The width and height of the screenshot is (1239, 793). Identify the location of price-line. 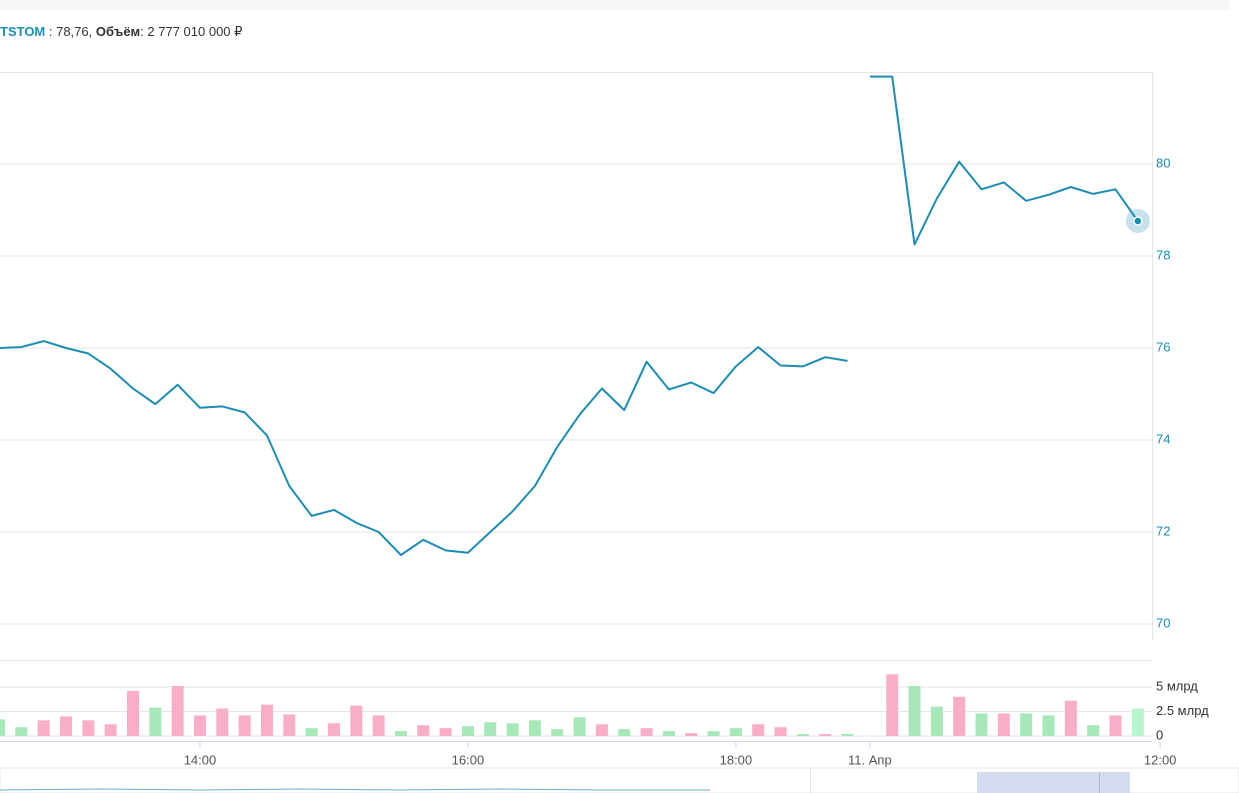
(1004, 160).